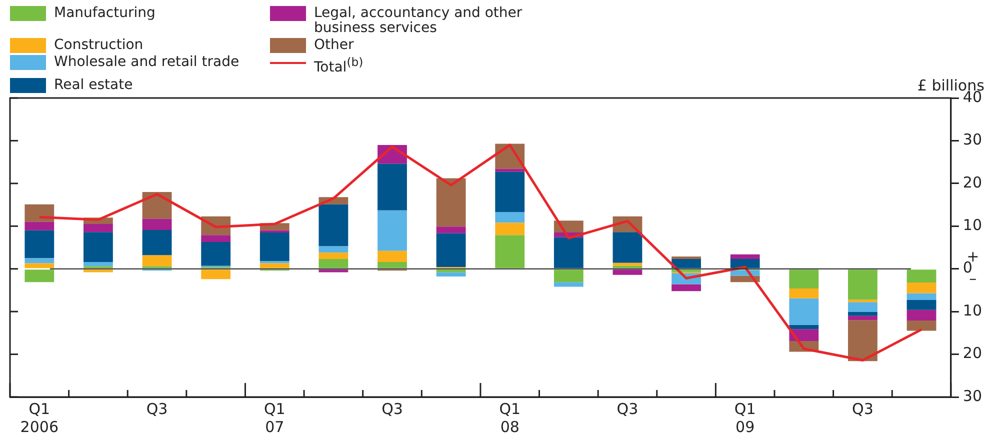 The height and width of the screenshot is (441, 990). Describe the element at coordinates (339, 65) in the screenshot. I see `legend-label: Total$^{(b)}$` at that location.